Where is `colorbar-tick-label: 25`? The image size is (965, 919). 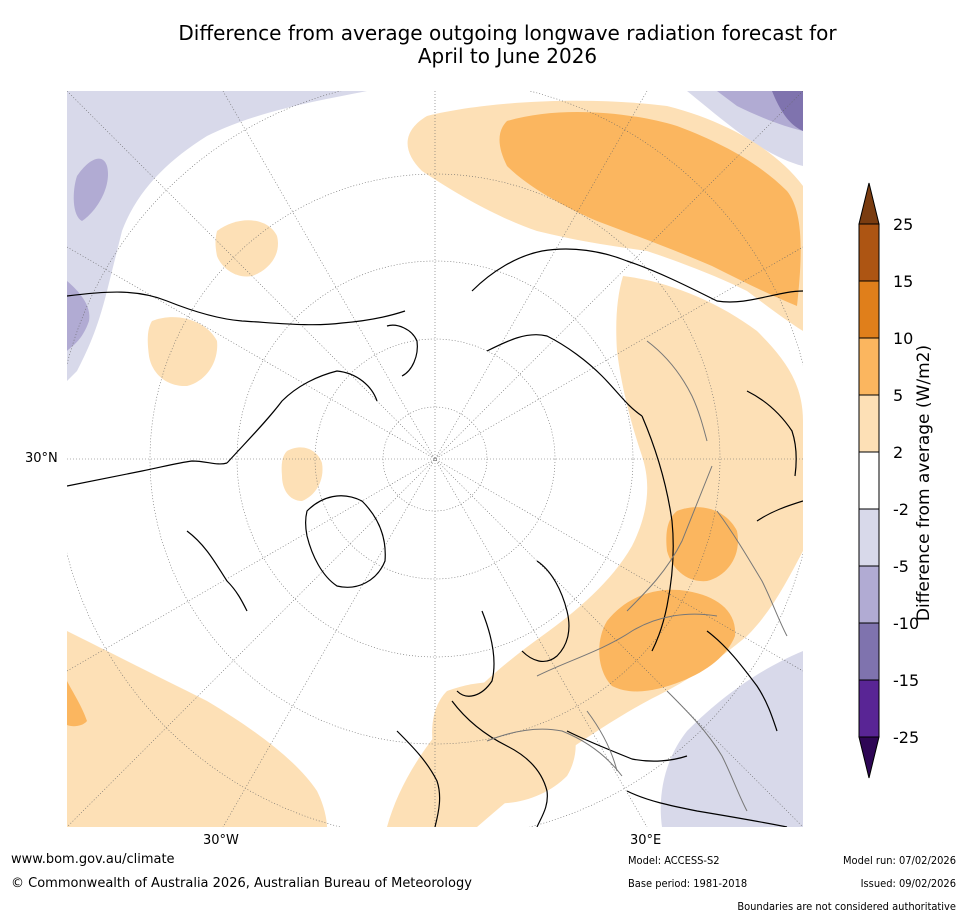
colorbar-tick-label: 25 is located at coordinates (903, 224).